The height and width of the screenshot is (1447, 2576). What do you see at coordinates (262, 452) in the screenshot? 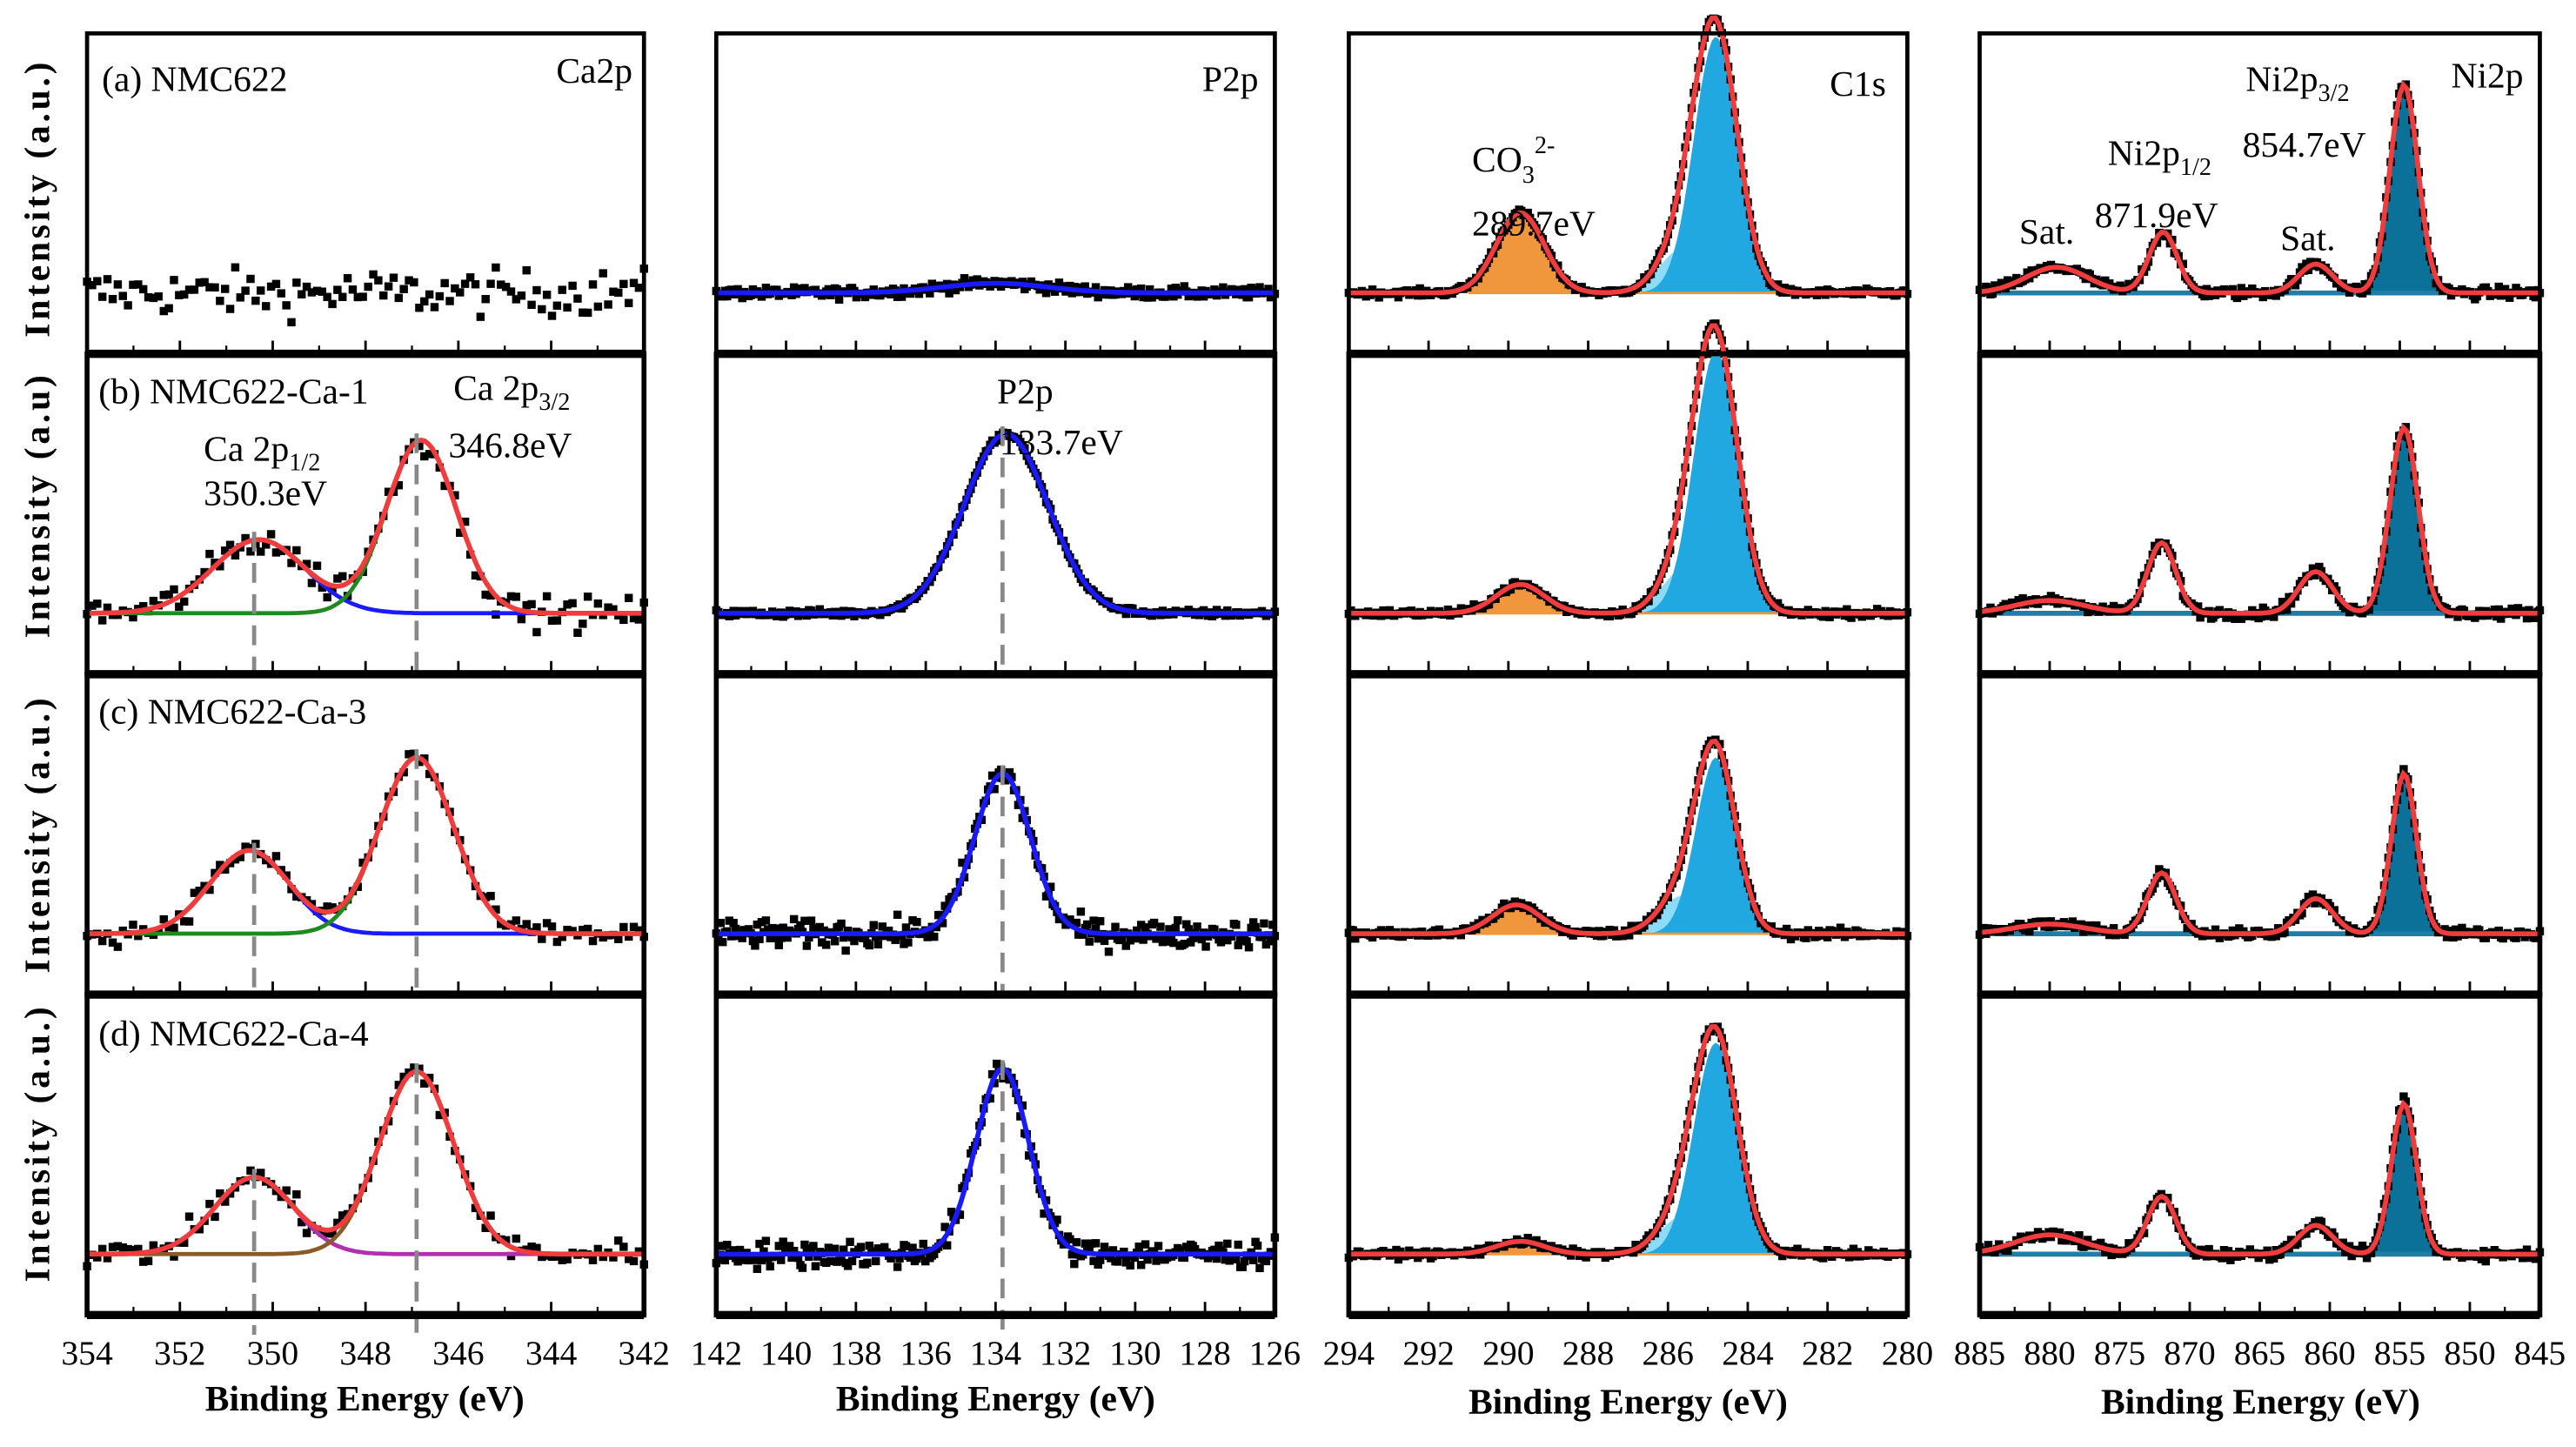
I see `annotation-ca-2p-half: Ca 2p1/2` at bounding box center [262, 452].